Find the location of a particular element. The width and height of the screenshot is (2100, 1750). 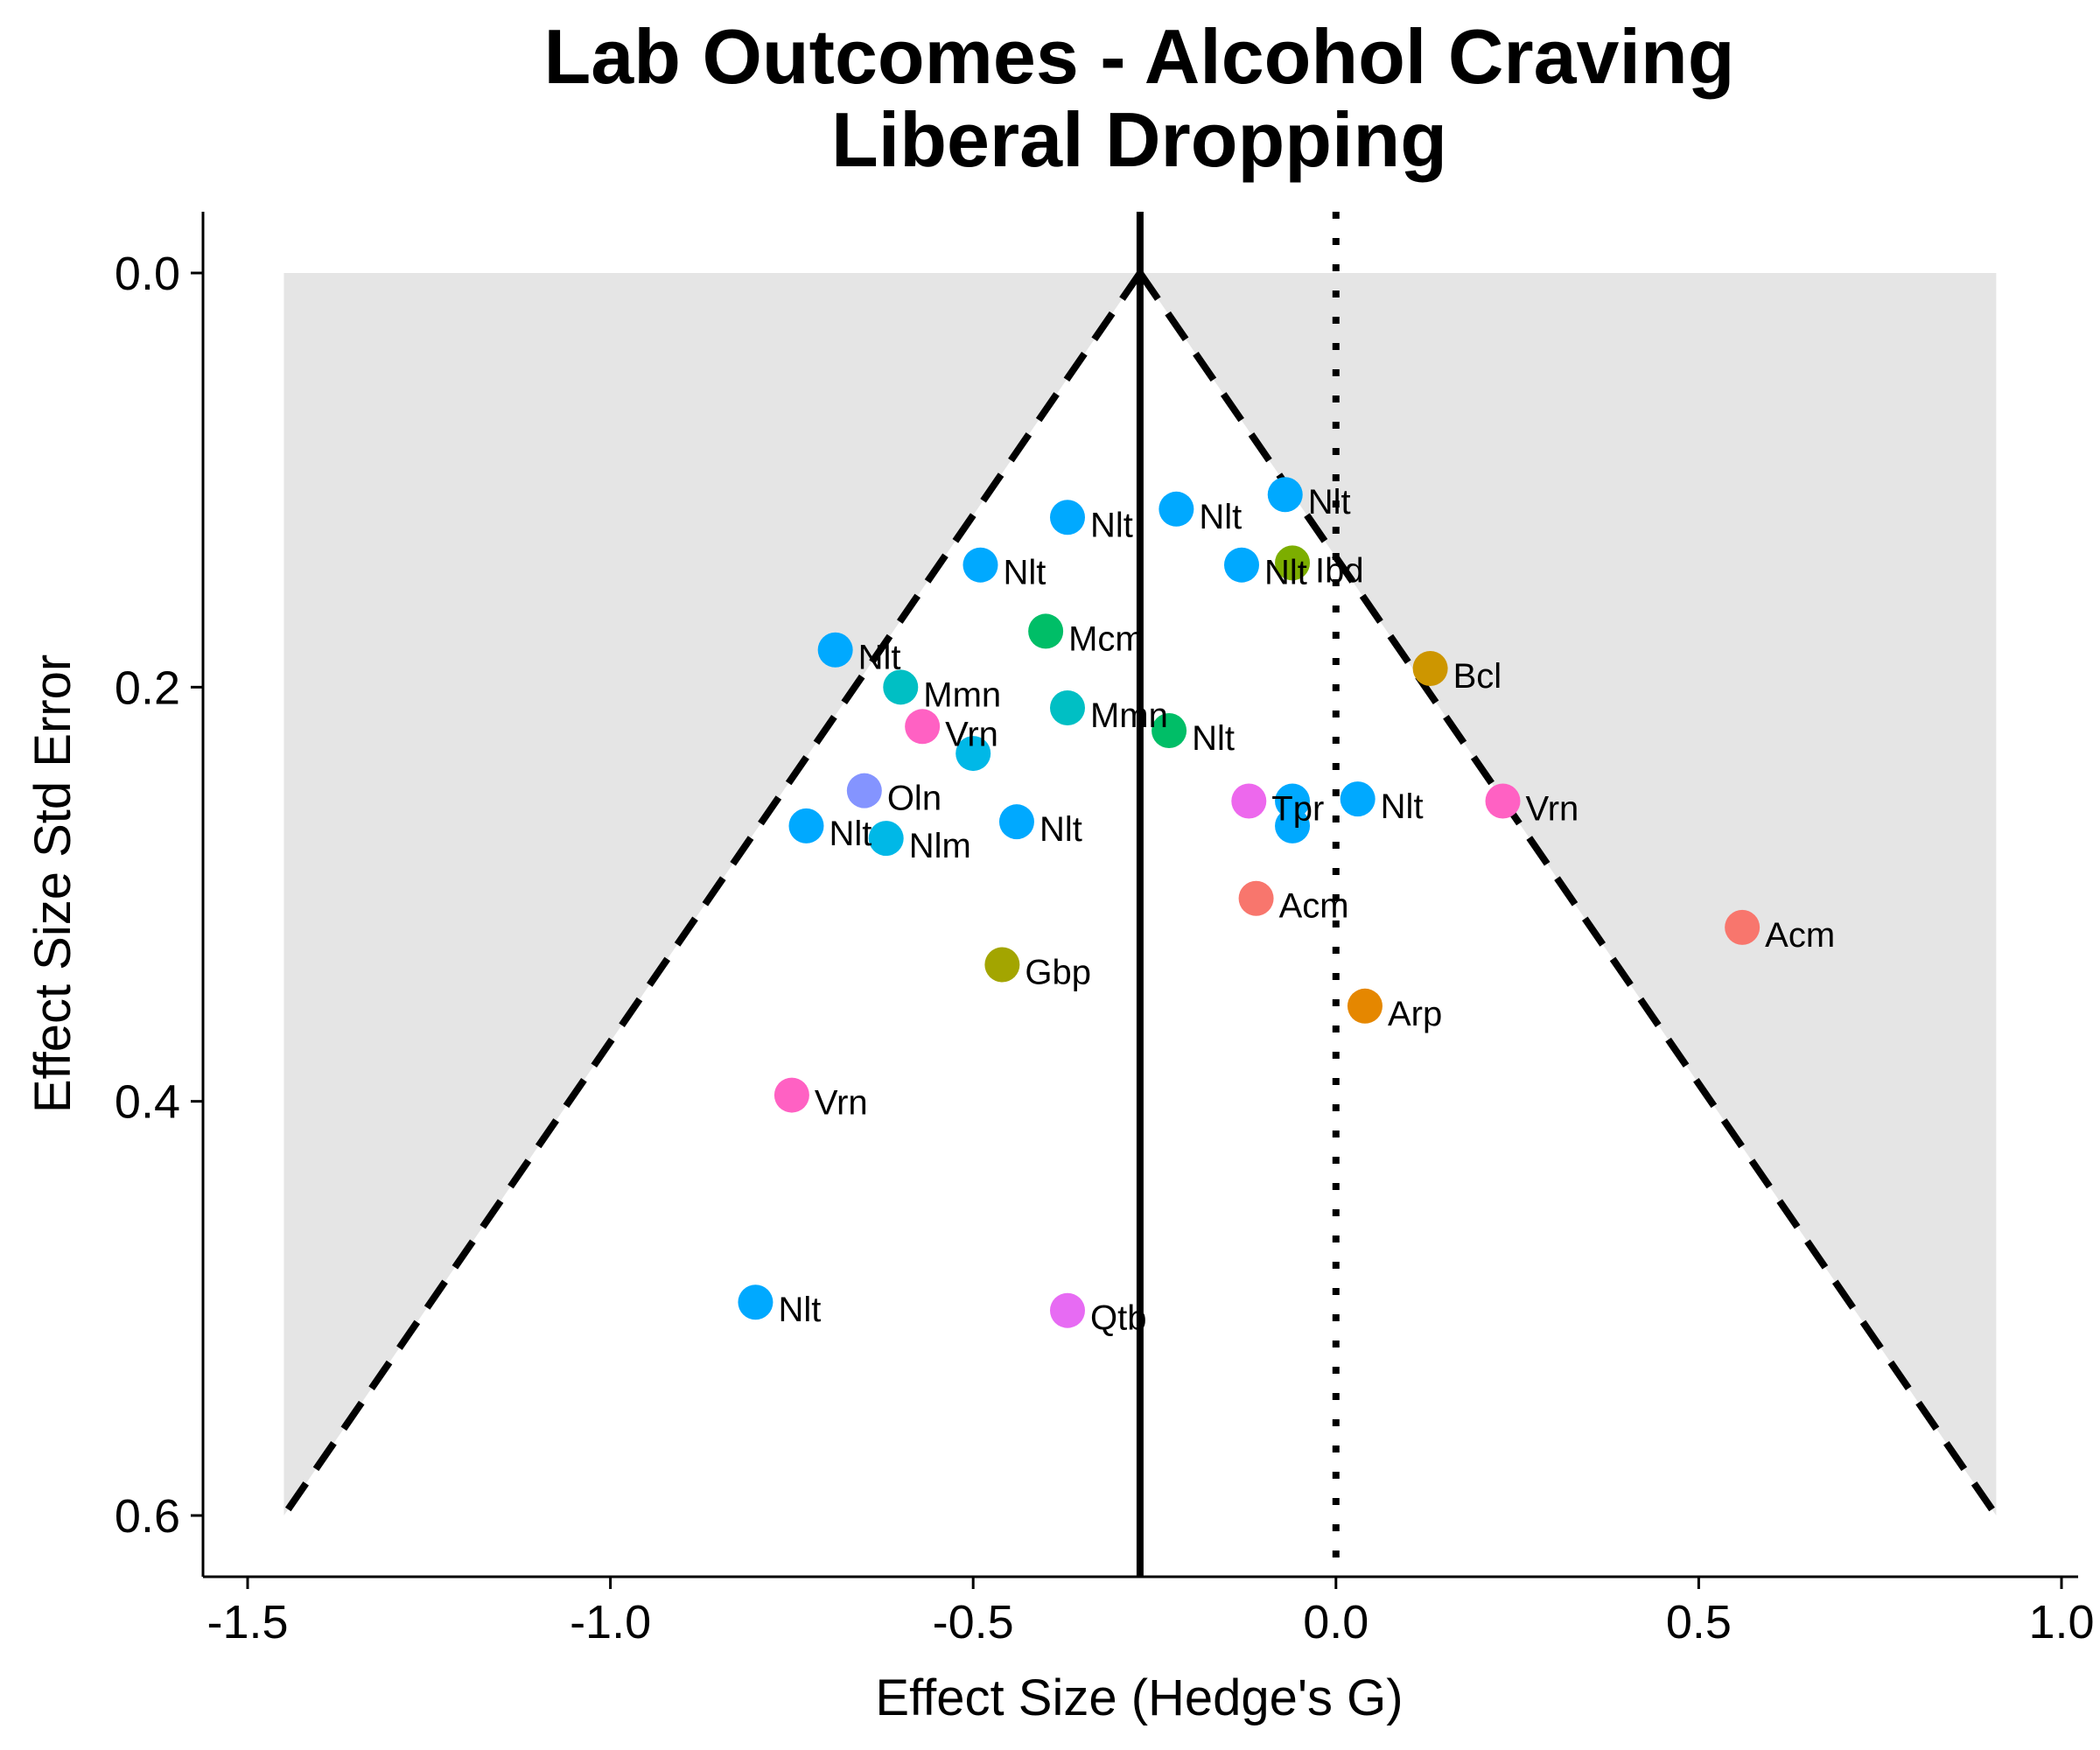

point-label: Arp is located at coordinates (1415, 1014).